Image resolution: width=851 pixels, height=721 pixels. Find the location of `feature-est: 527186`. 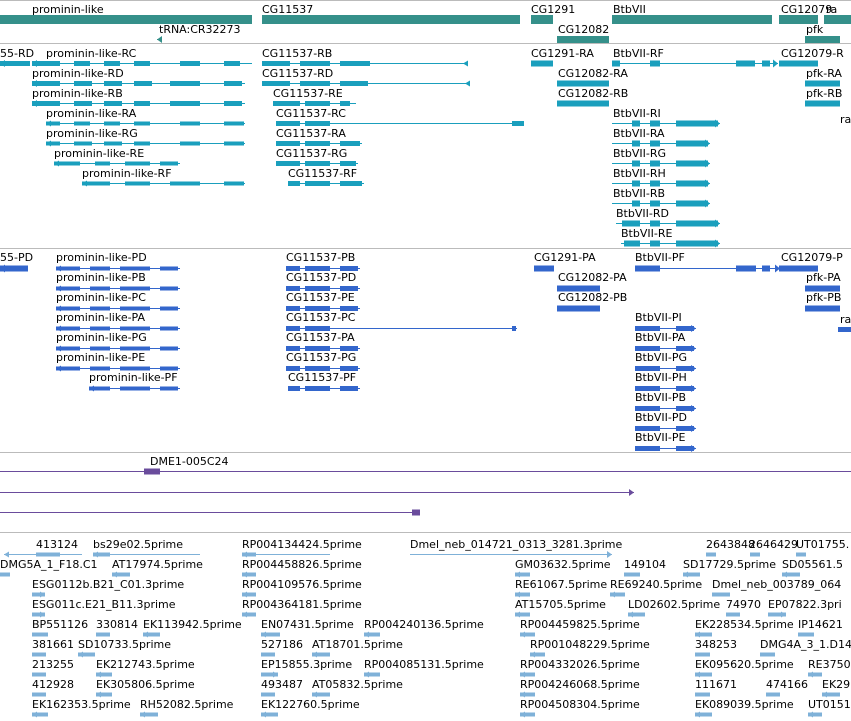

feature-est: 527186 is located at coordinates (282, 647).